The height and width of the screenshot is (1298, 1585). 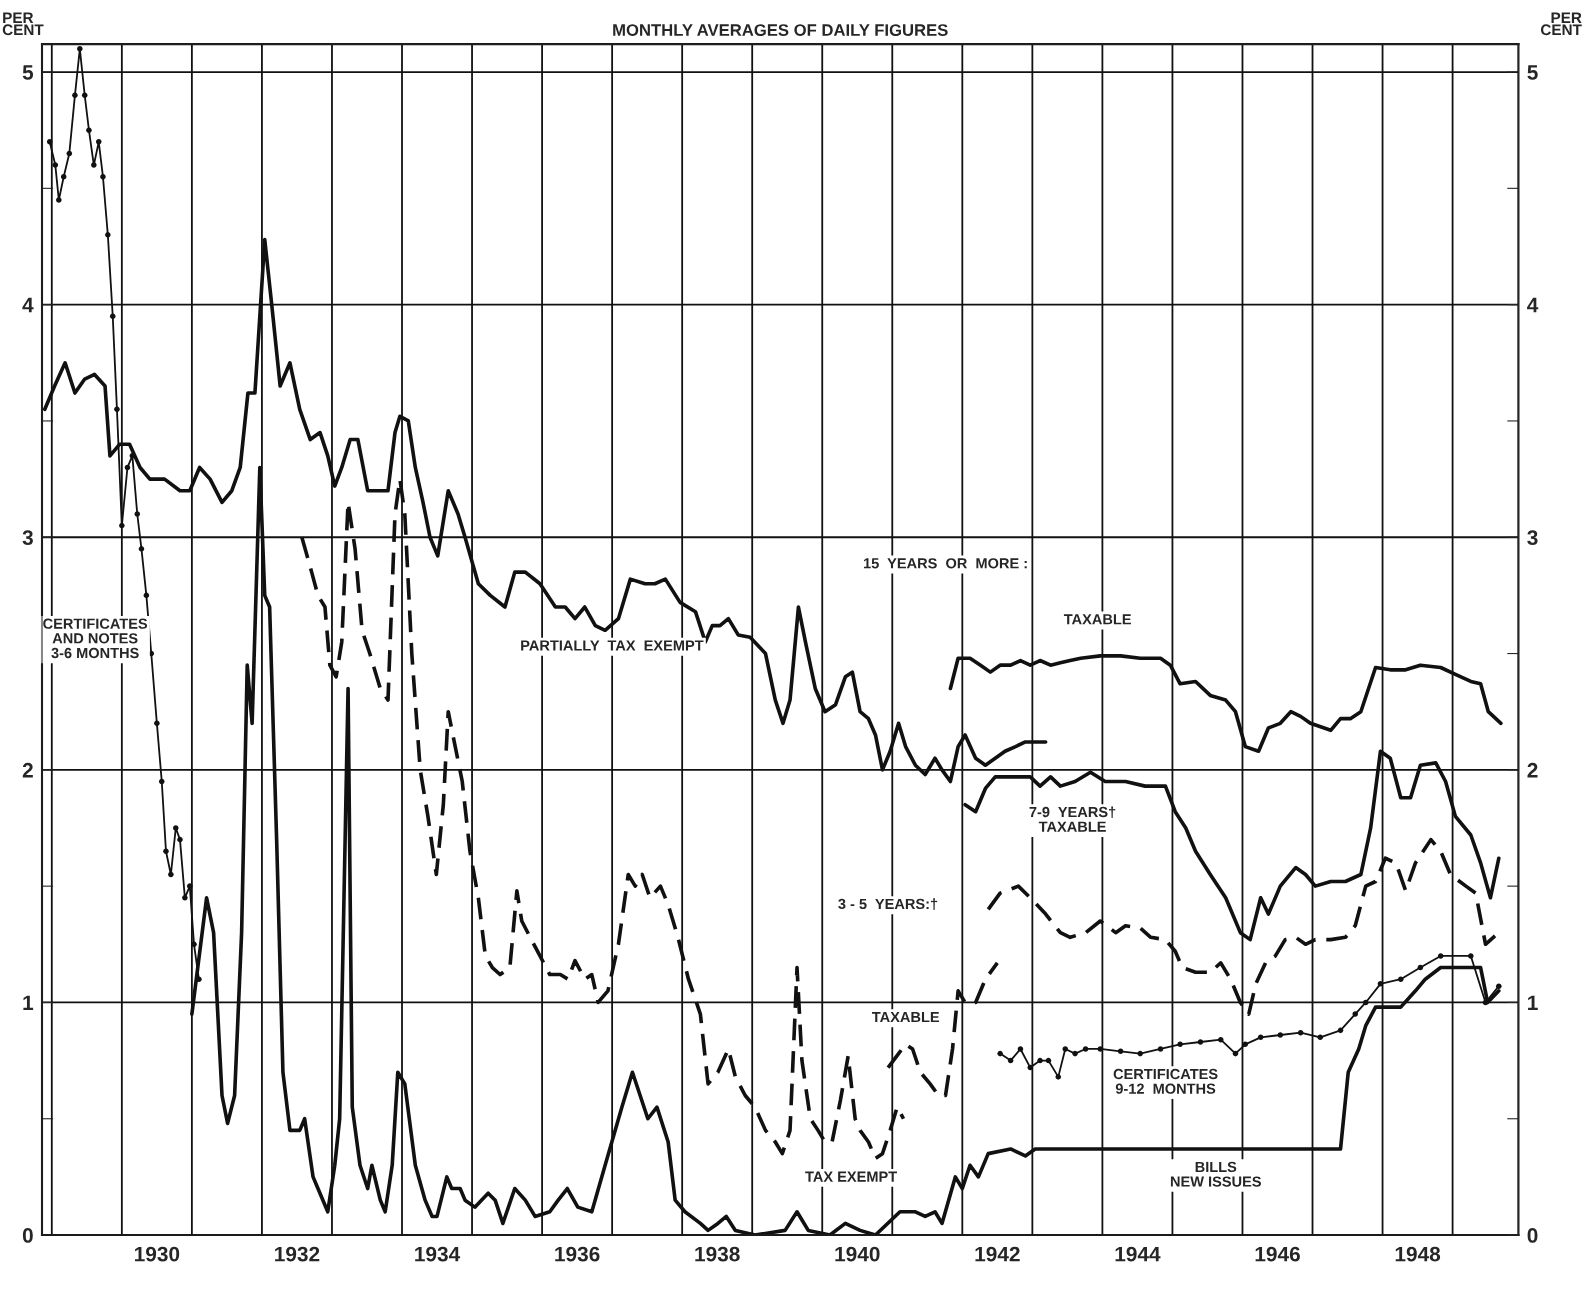 What do you see at coordinates (857, 1254) in the screenshot?
I see `x-tick-label: 1940` at bounding box center [857, 1254].